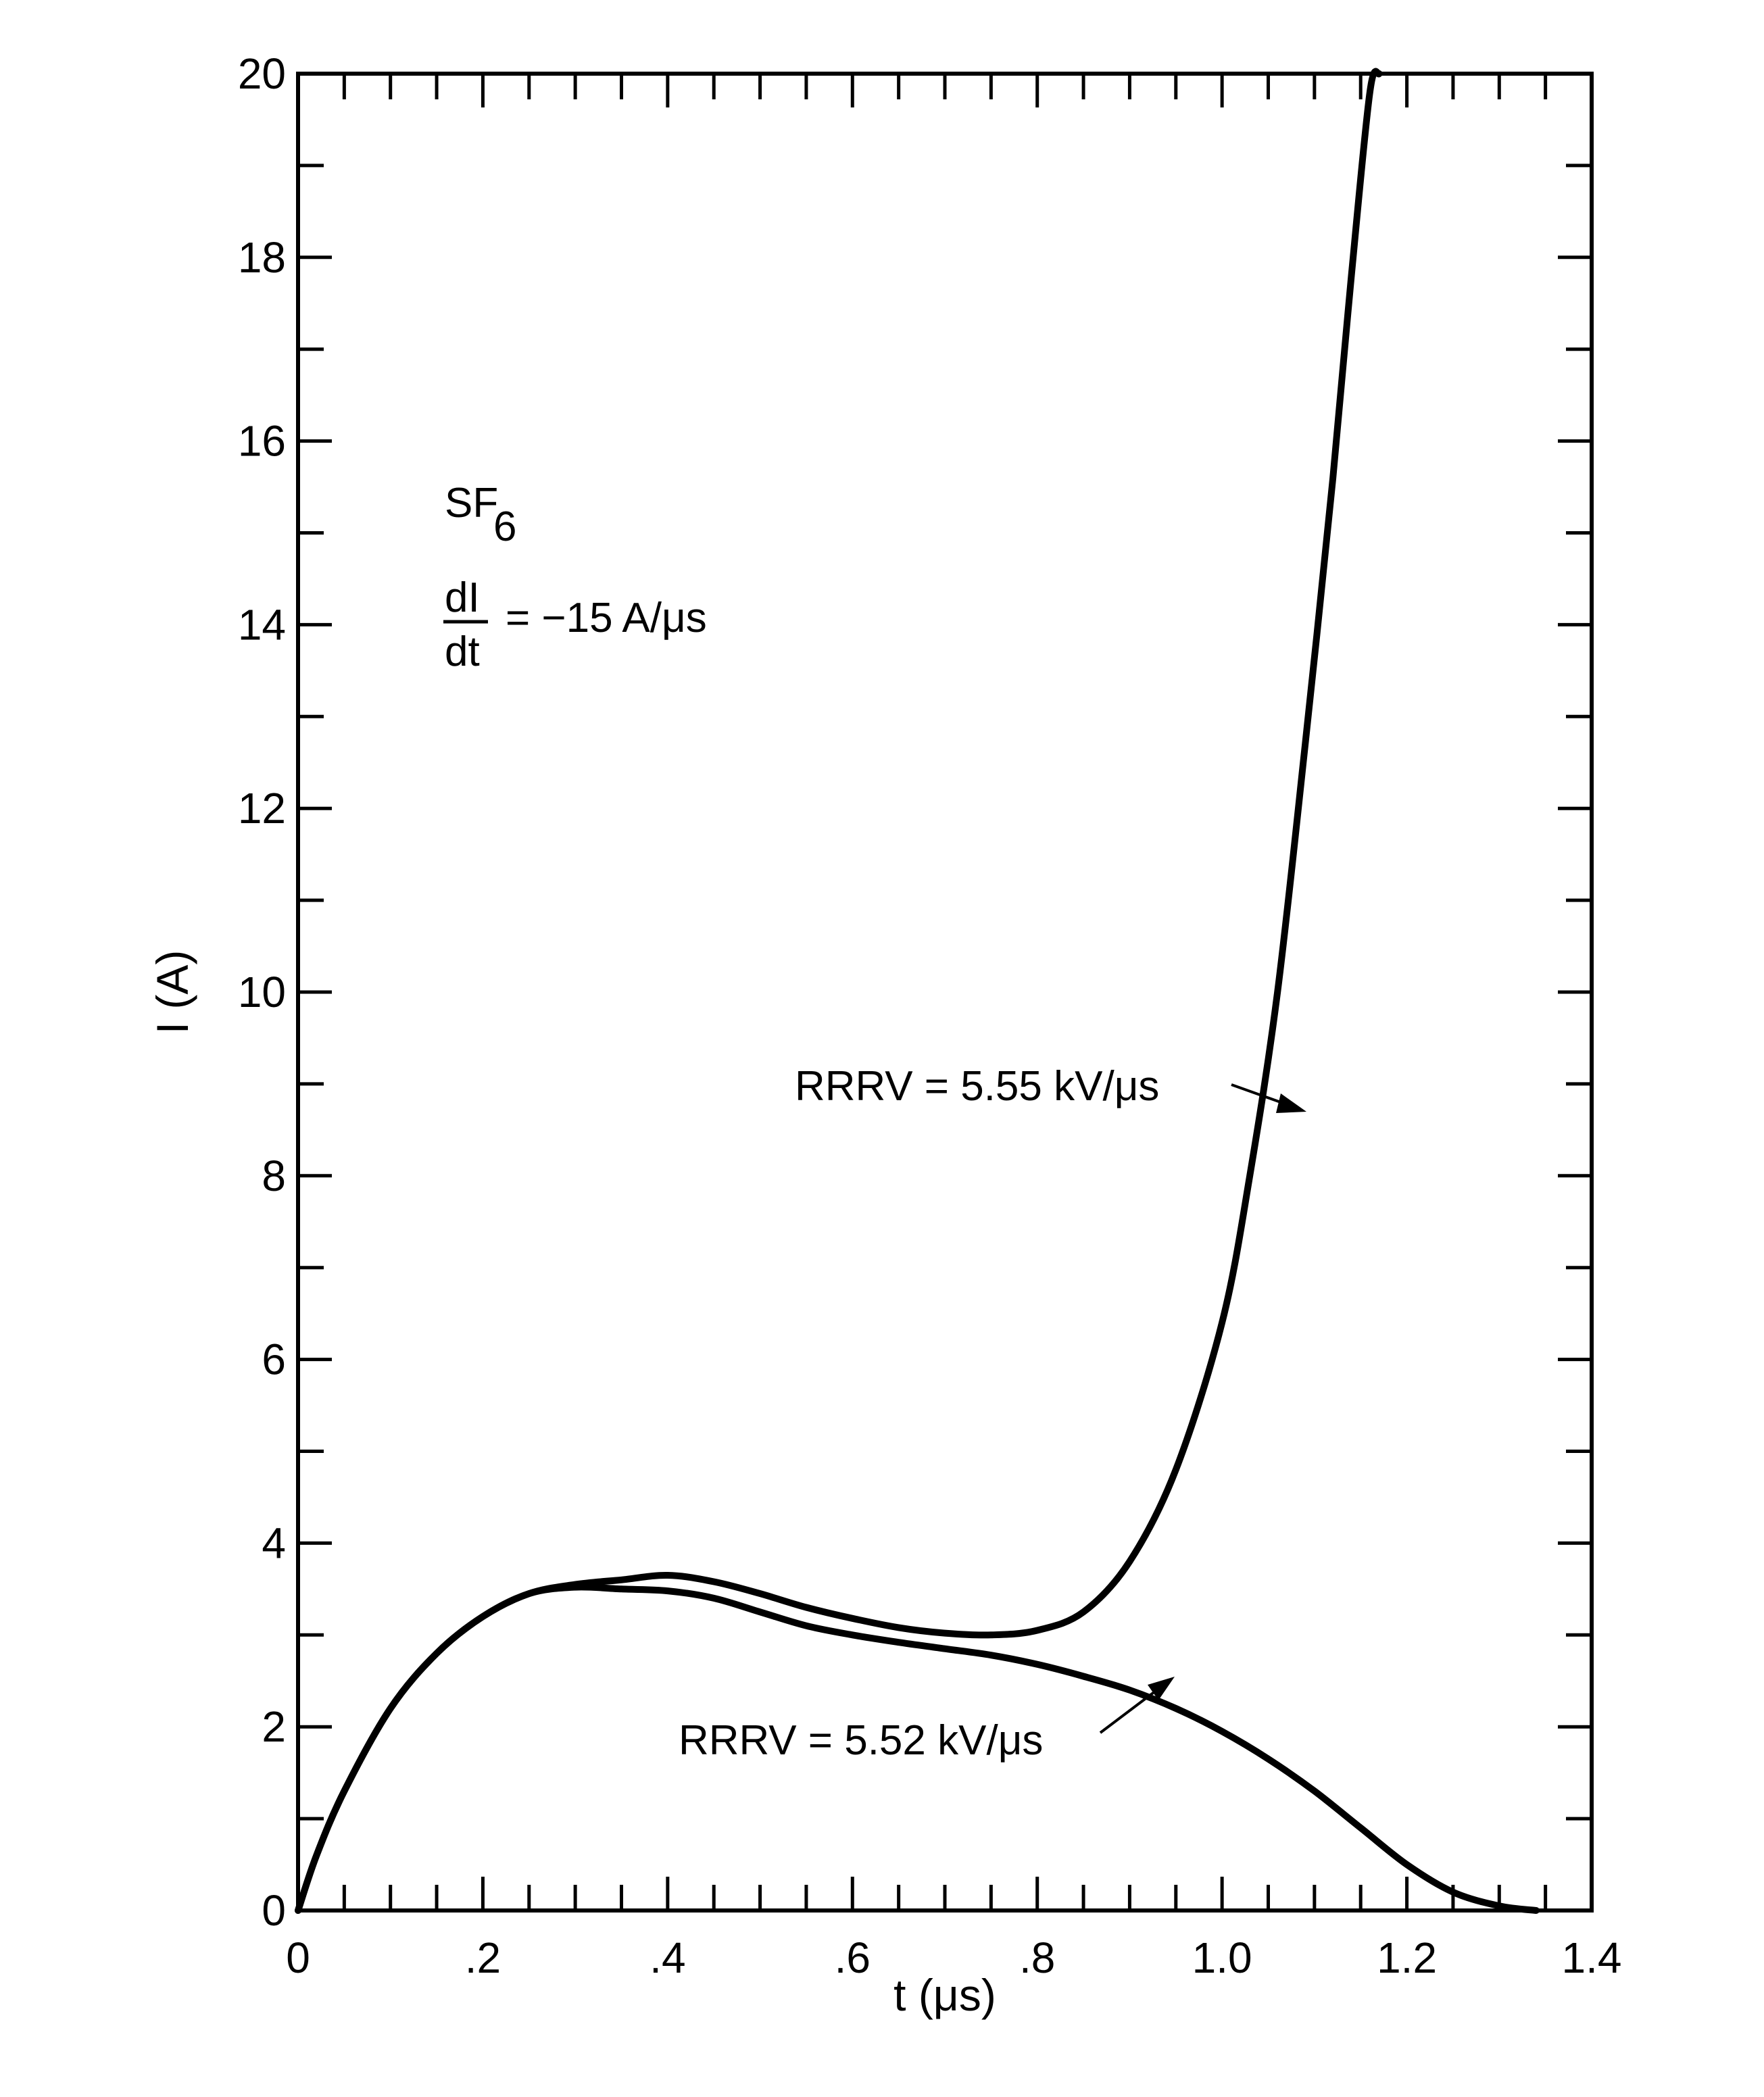 This screenshot has width=1764, height=2097. Describe the element at coordinates (1407, 1957) in the screenshot. I see `x-tick-label: 1.2` at that location.